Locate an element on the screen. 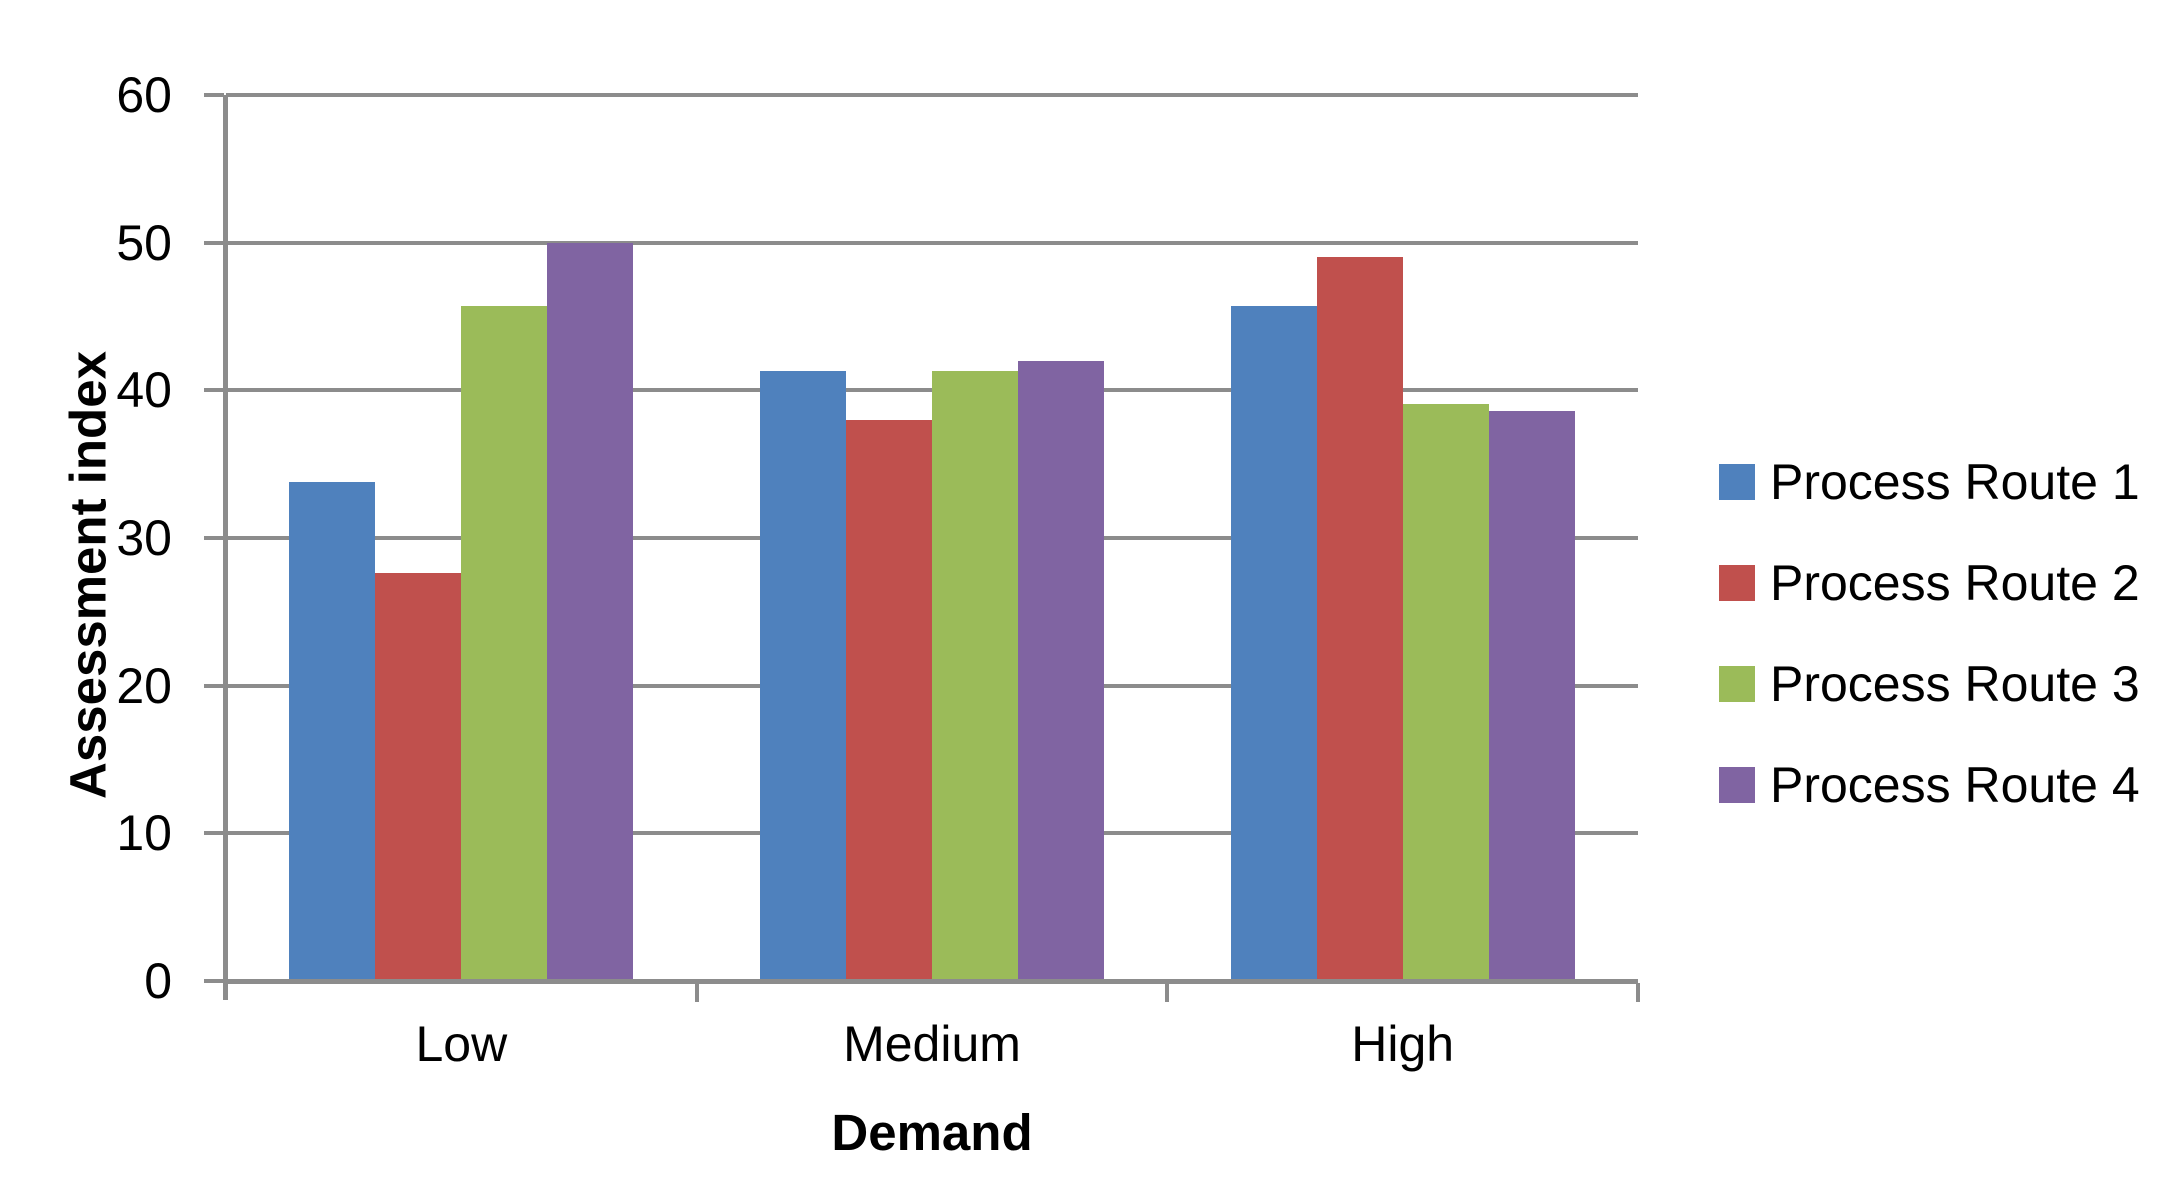 The width and height of the screenshot is (2175, 1193). y-tick-label: 50 is located at coordinates (144, 242).